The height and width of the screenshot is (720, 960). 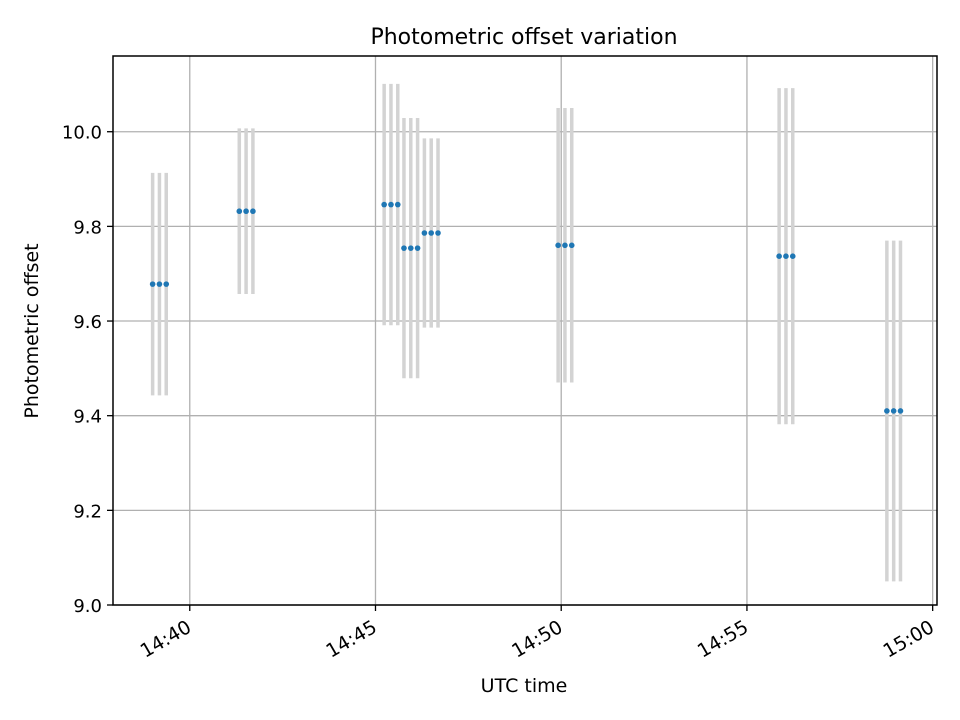 I want to click on y-axis-label: Photometric offset, so click(x=32, y=330).